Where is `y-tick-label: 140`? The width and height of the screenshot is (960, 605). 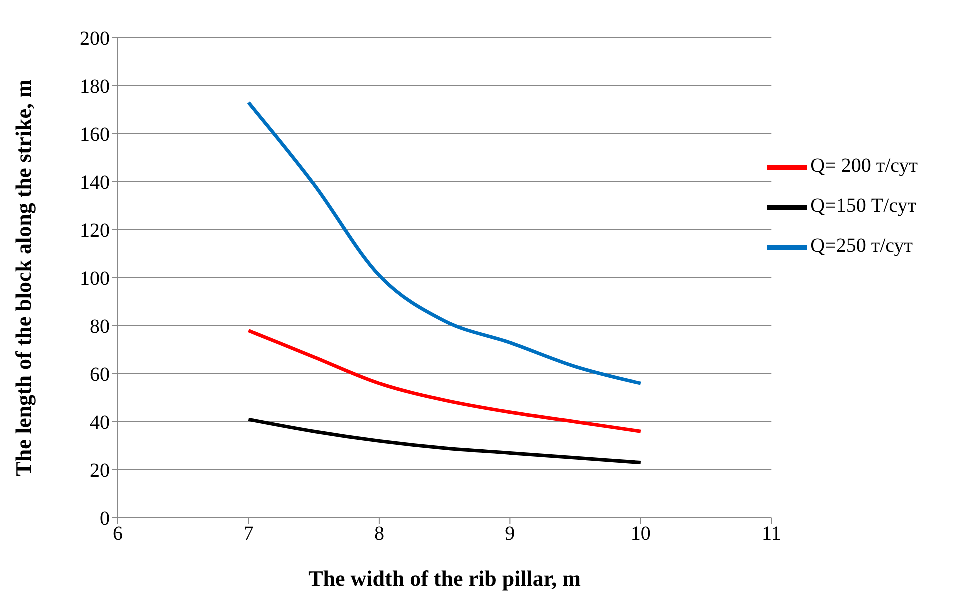
y-tick-label: 140 is located at coordinates (95, 183).